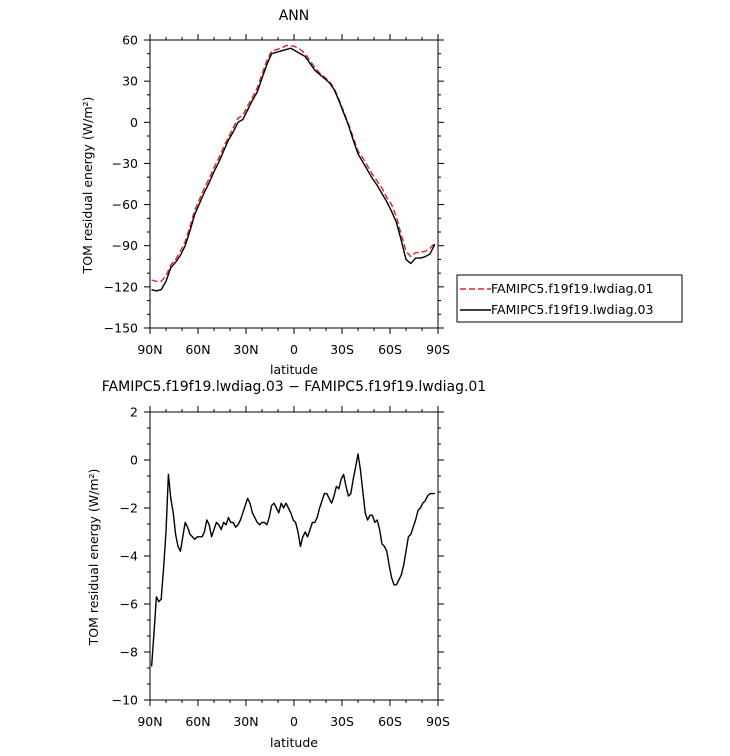 This screenshot has height=756, width=730. I want to click on bottom-ytick-label: −4, so click(129, 556).